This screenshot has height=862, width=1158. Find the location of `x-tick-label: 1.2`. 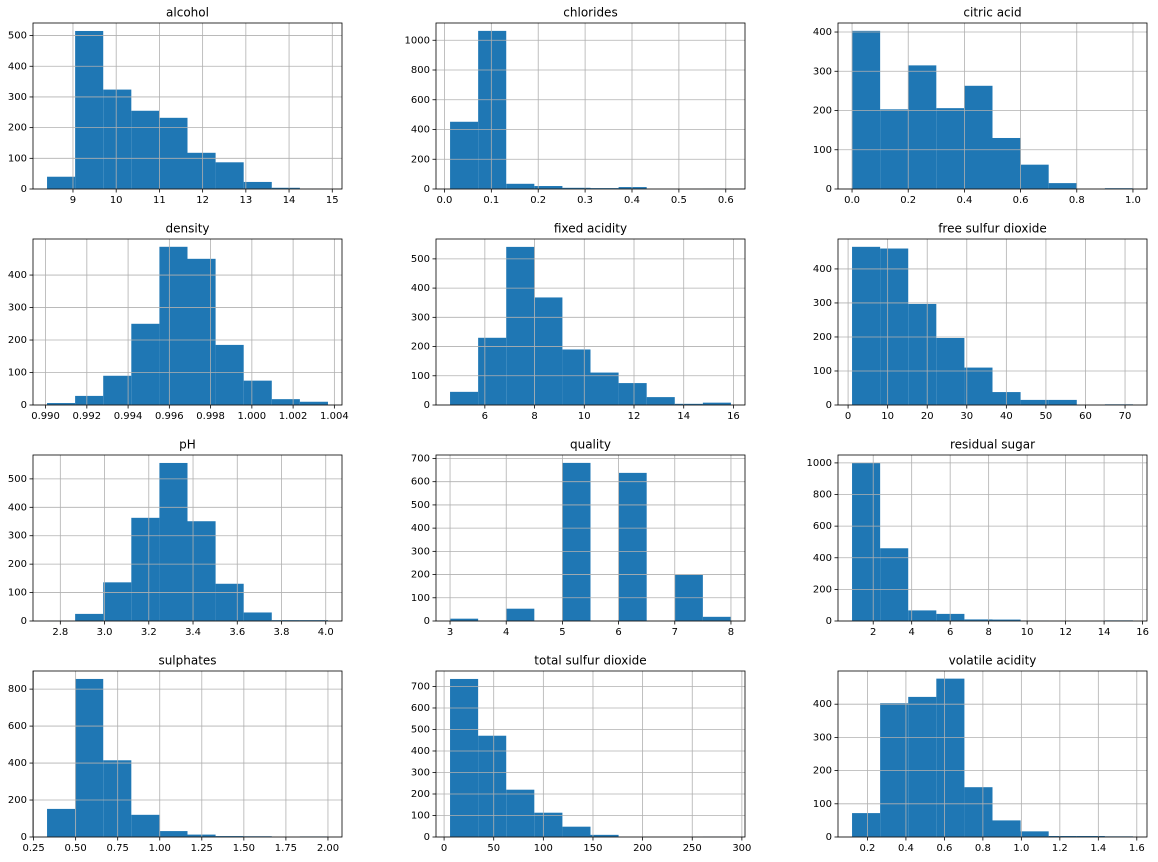

x-tick-label: 1.2 is located at coordinates (1060, 848).